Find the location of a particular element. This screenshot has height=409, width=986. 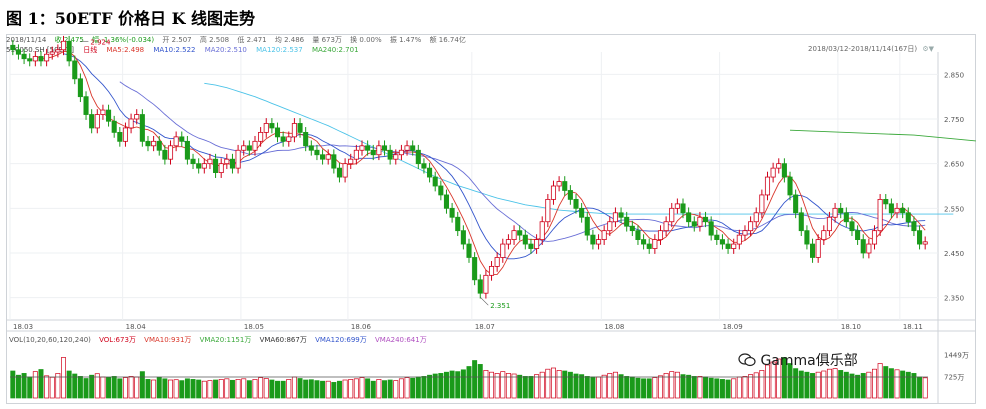

annotation-label: 2.351 is located at coordinates (500, 306).